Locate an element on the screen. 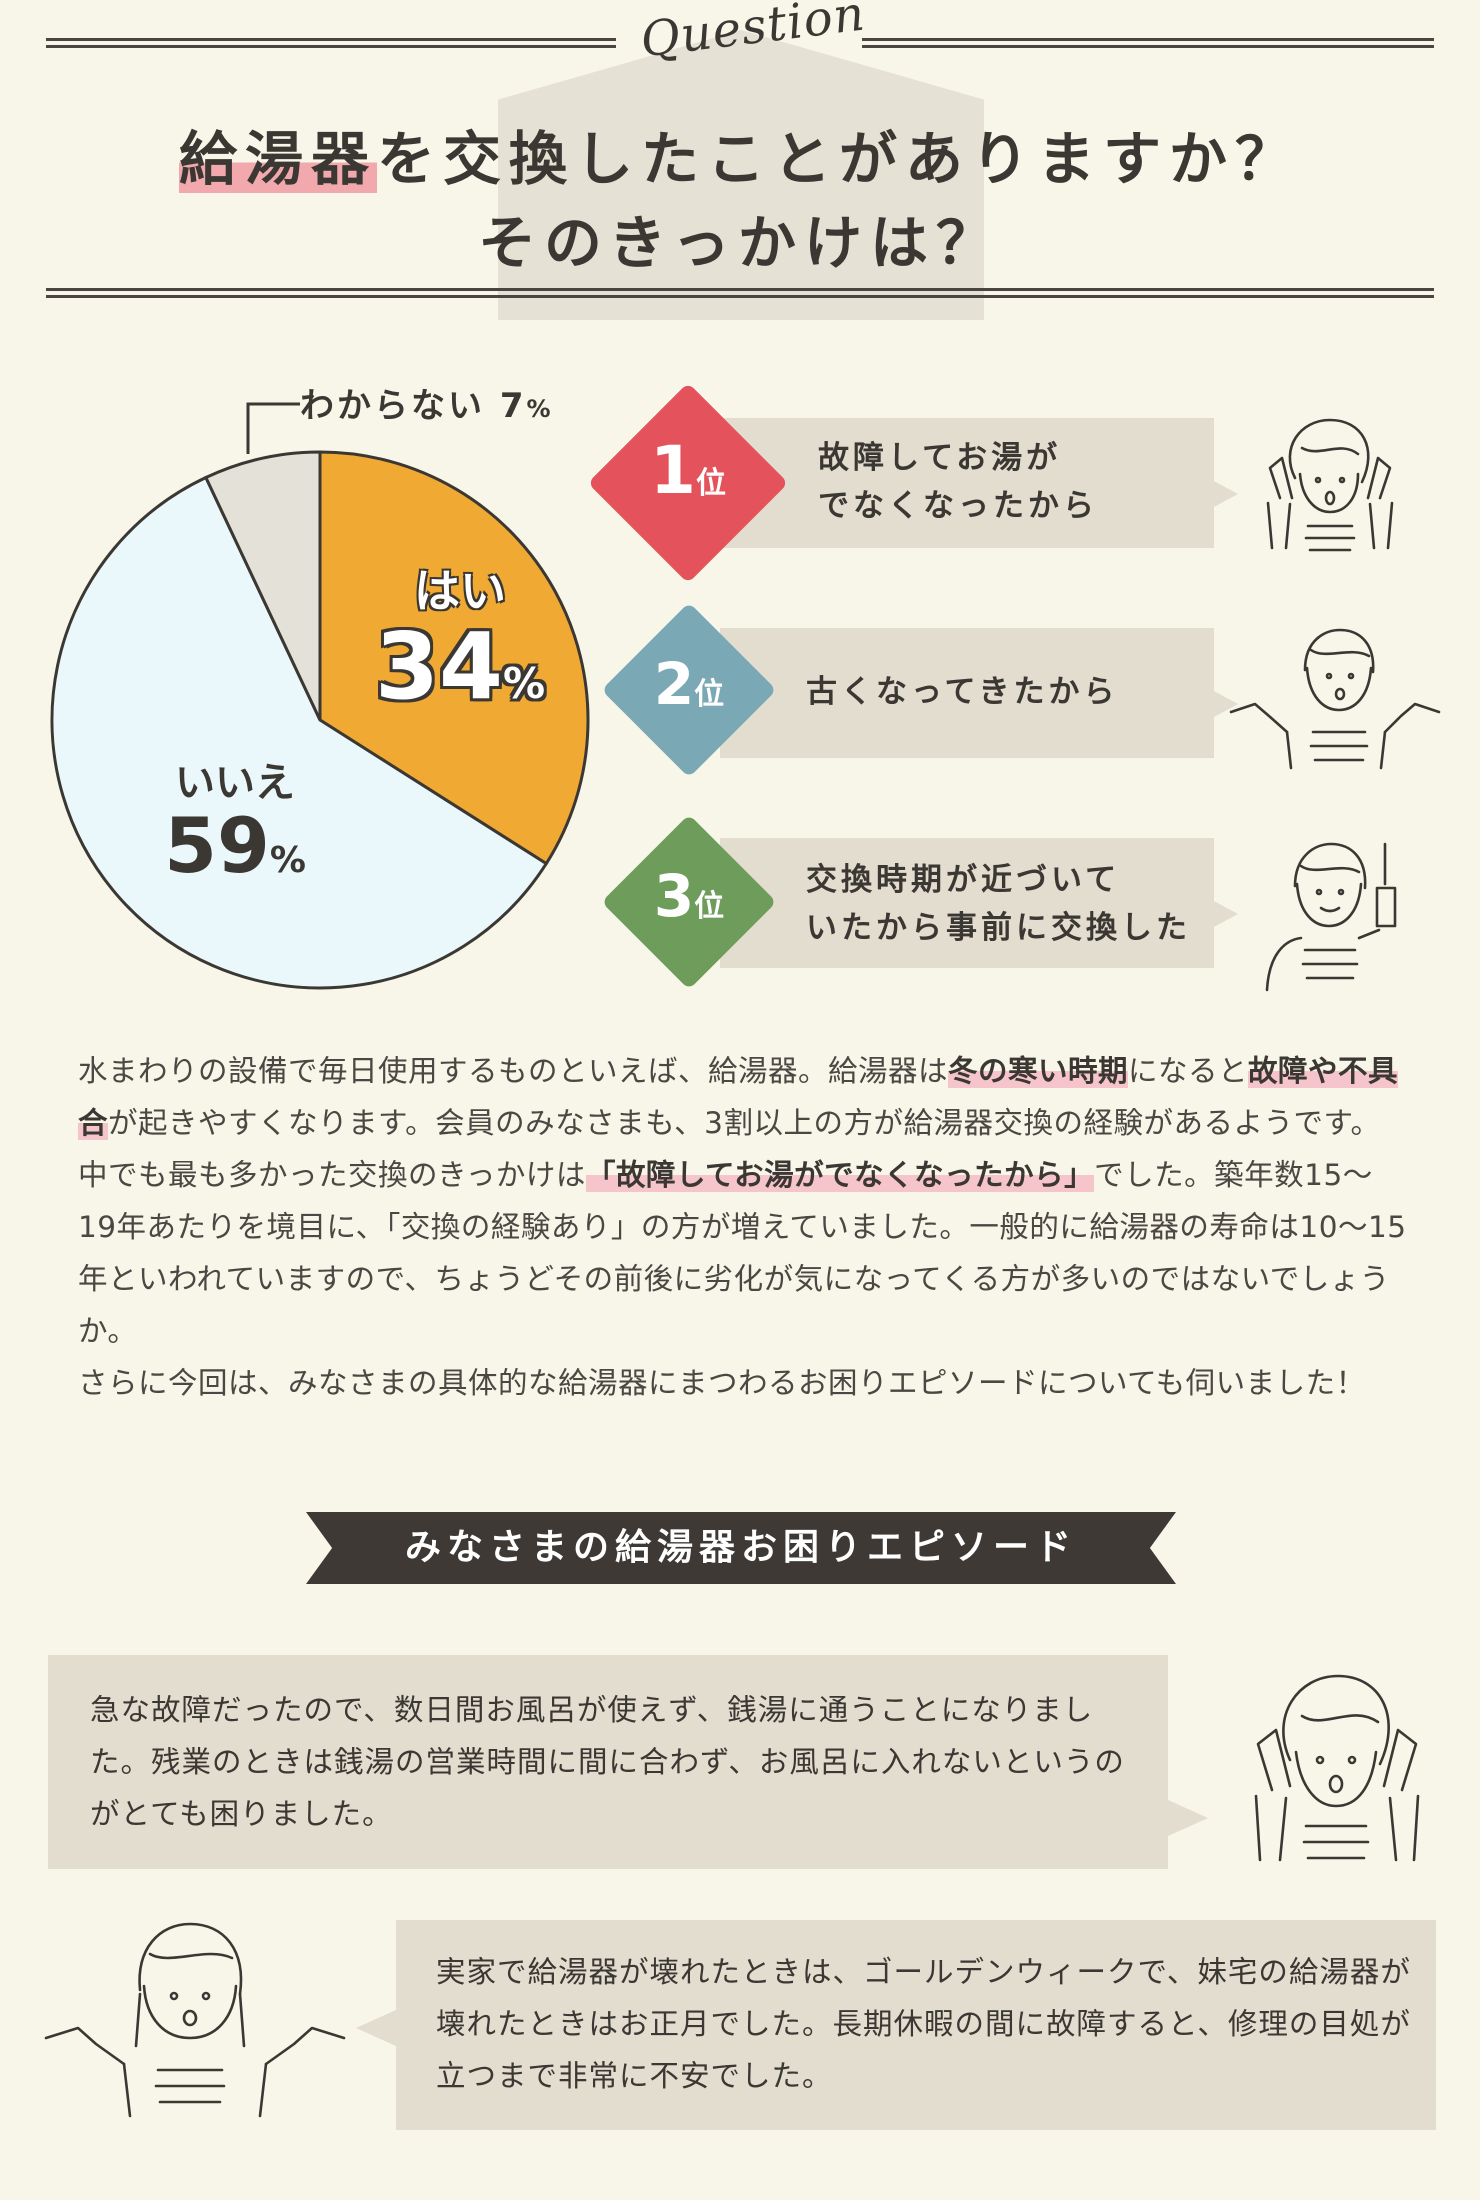  title-highlight: 給湯器 is located at coordinates (277, 159).